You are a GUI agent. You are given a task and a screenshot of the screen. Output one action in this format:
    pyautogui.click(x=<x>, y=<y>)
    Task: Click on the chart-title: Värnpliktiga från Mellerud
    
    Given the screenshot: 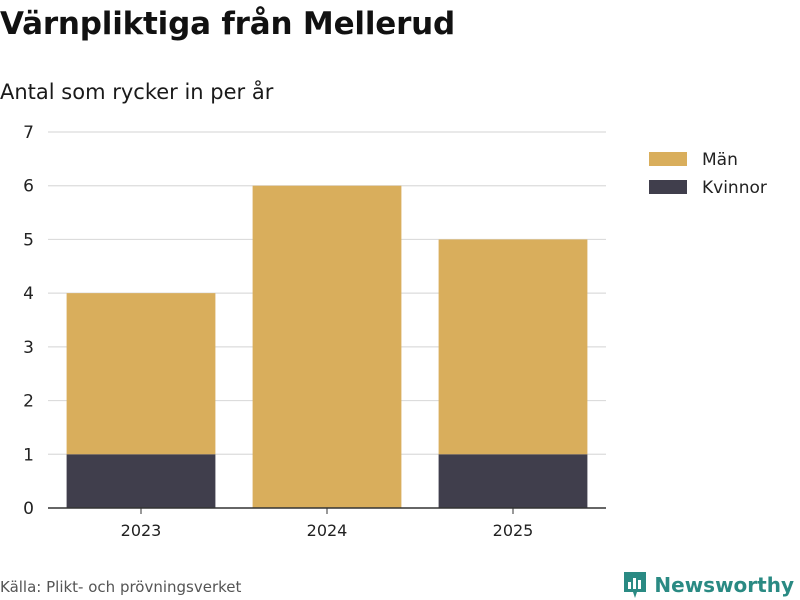 What is the action you would take?
    pyautogui.click(x=228, y=24)
    